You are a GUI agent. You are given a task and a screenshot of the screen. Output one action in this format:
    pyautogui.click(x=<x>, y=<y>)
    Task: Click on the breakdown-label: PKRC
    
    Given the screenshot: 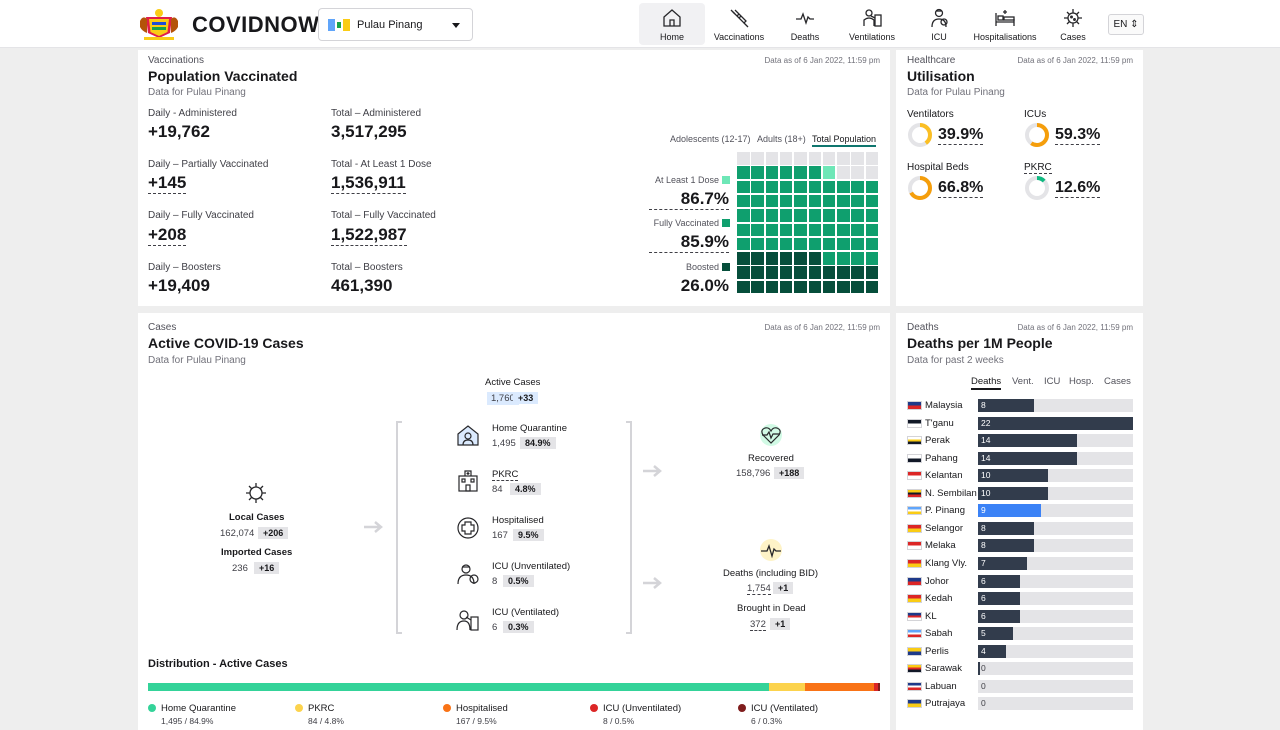 What is the action you would take?
    pyautogui.click(x=505, y=475)
    